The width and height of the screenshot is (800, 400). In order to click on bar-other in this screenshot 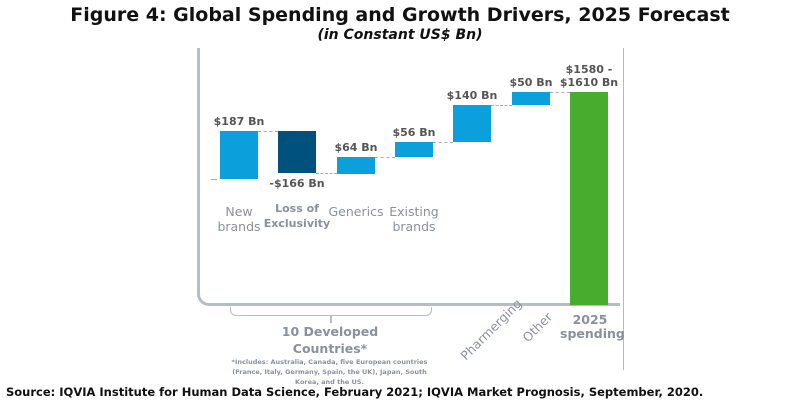, I will do `click(531, 98)`.